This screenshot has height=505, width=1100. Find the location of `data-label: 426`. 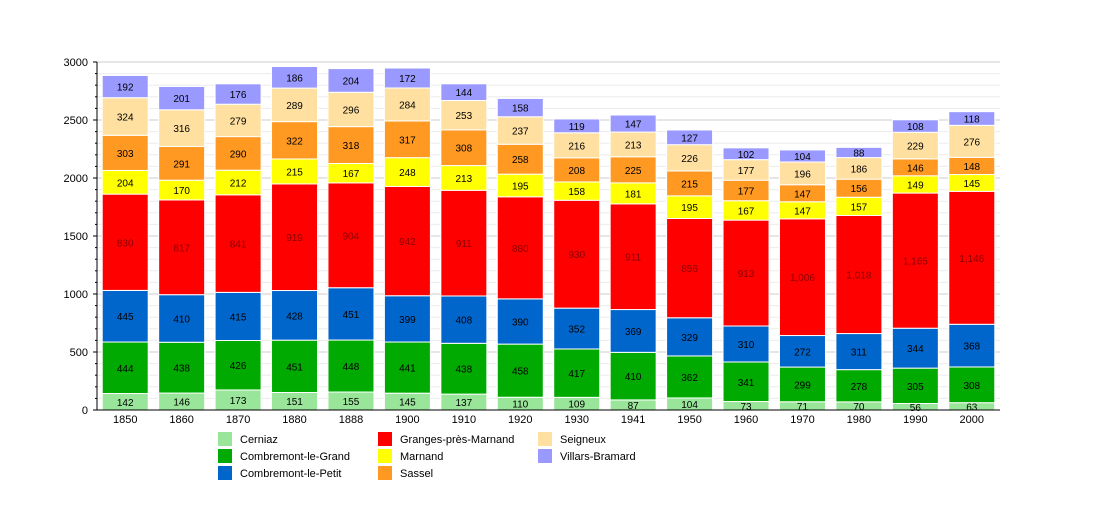

data-label: 426 is located at coordinates (238, 366).